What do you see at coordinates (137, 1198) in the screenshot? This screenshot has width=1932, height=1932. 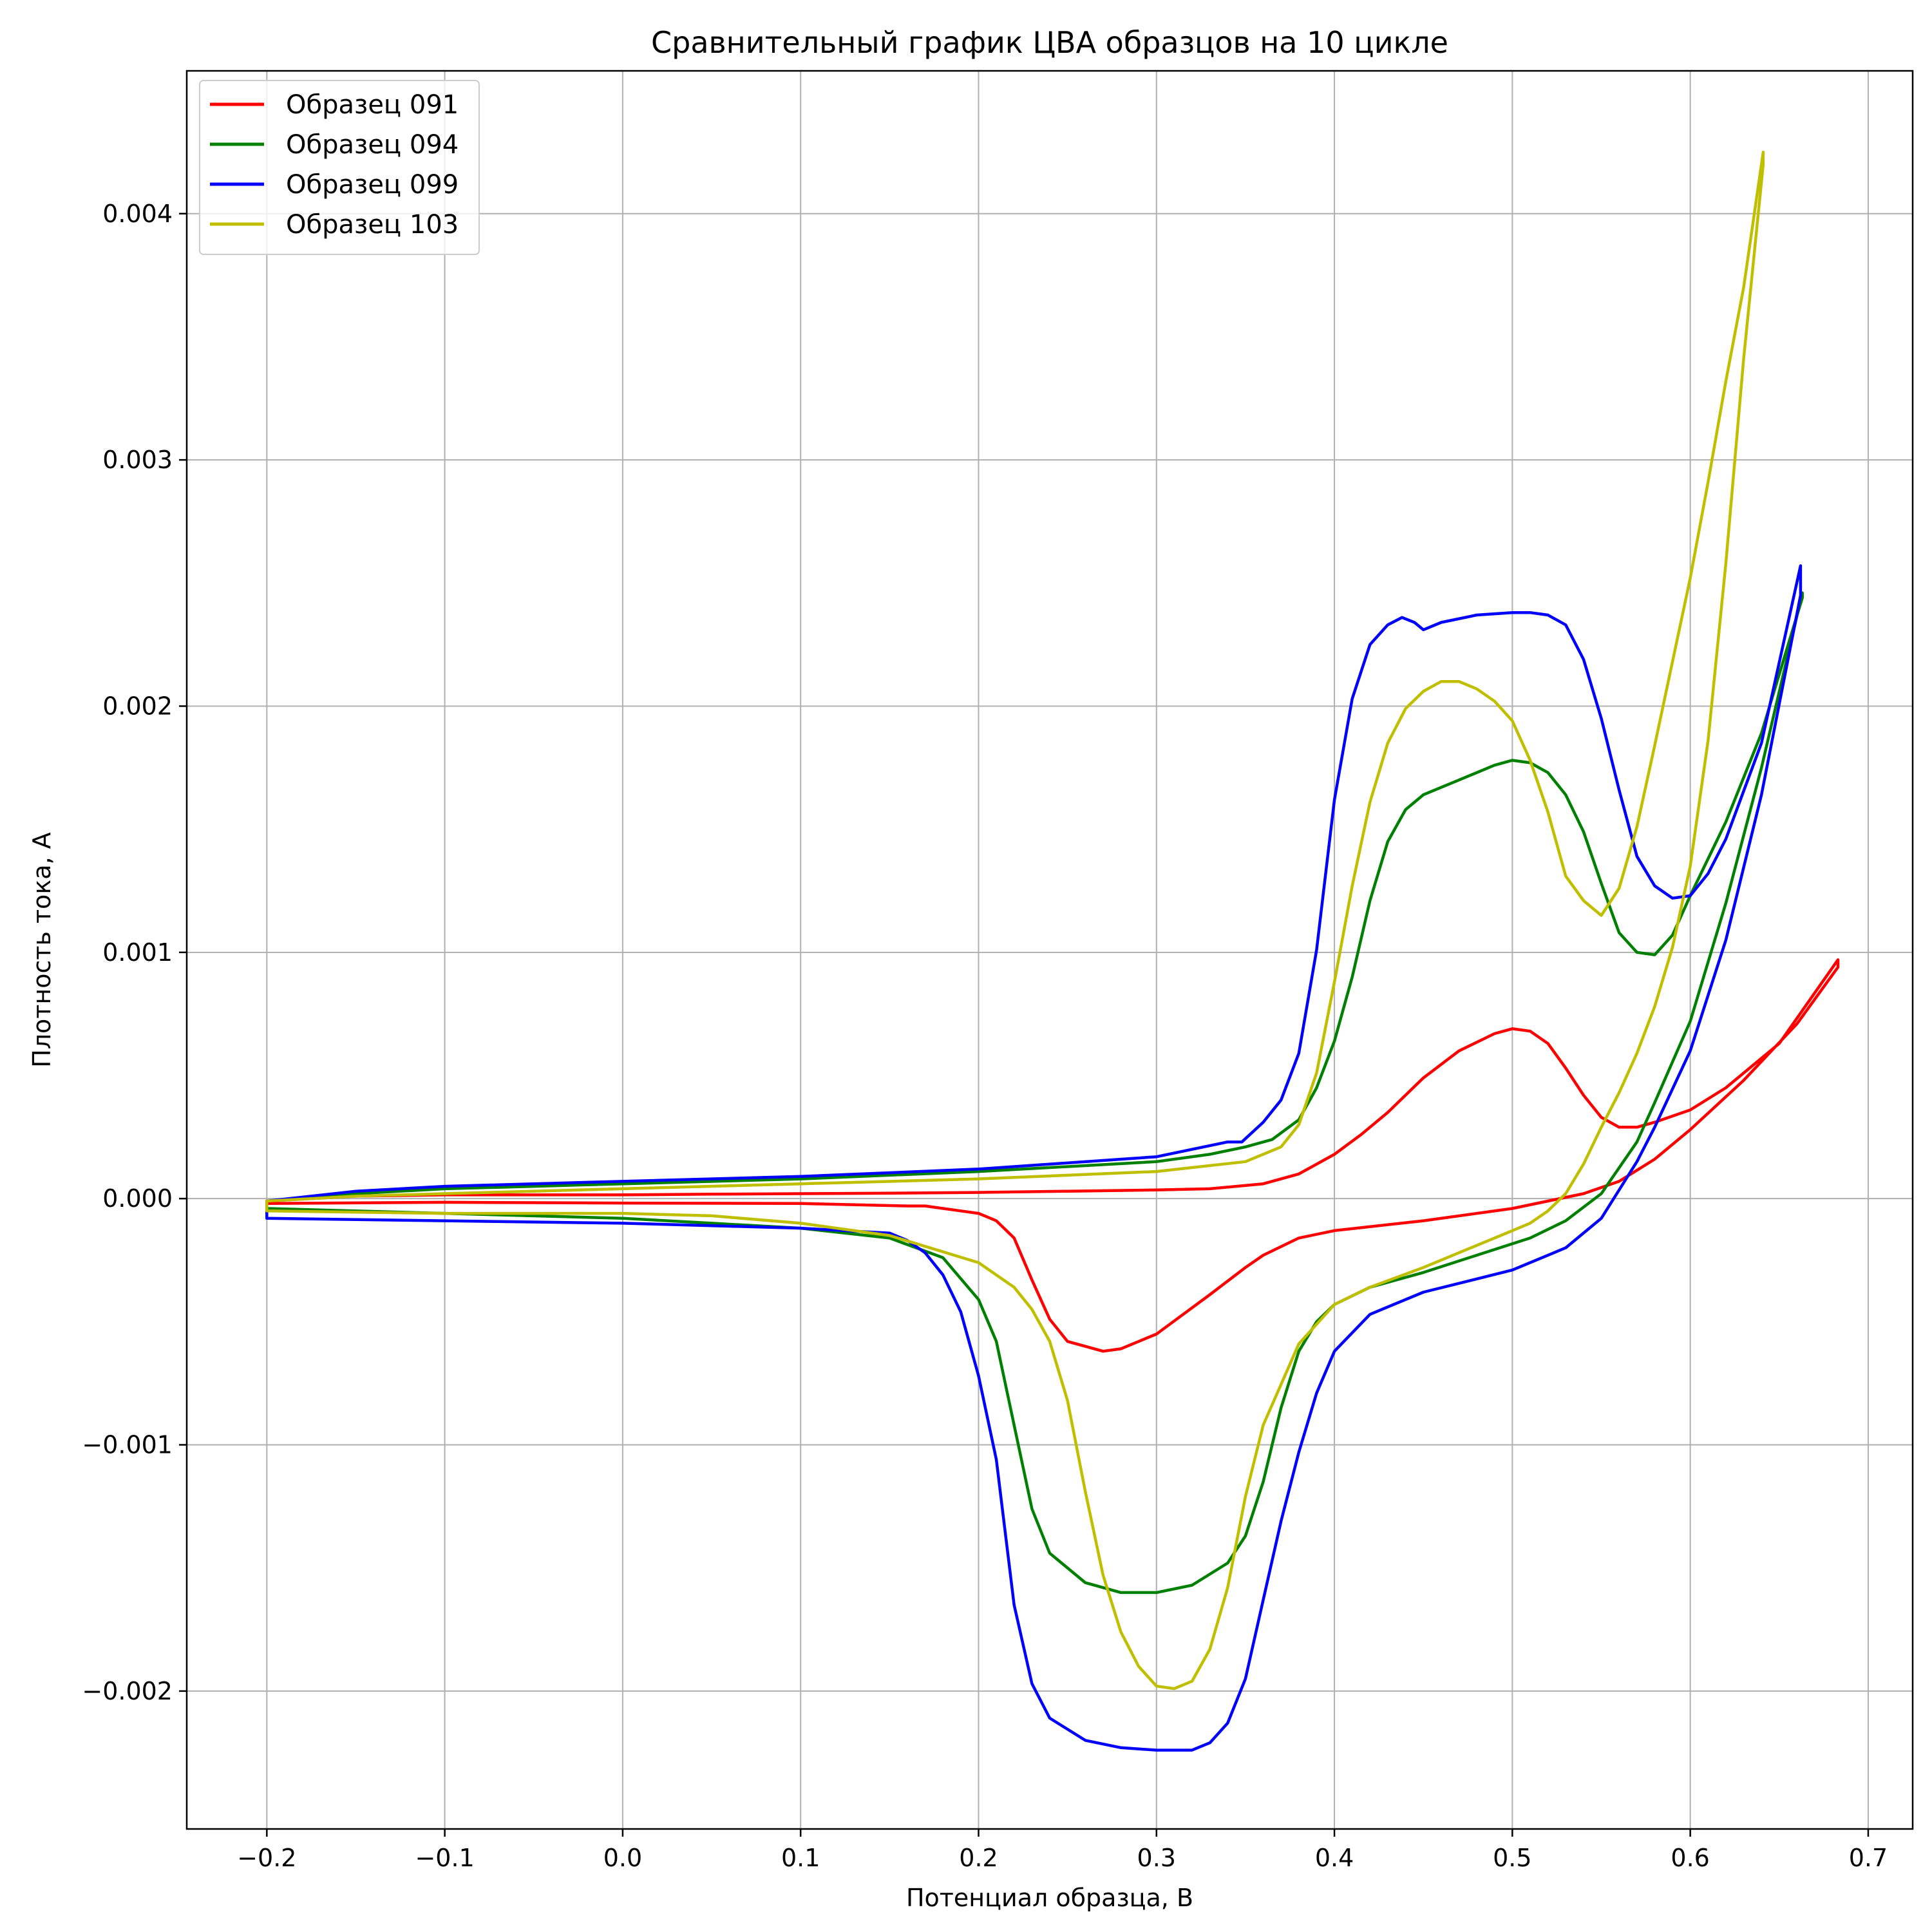 I see `y-tick-label: 0.000` at bounding box center [137, 1198].